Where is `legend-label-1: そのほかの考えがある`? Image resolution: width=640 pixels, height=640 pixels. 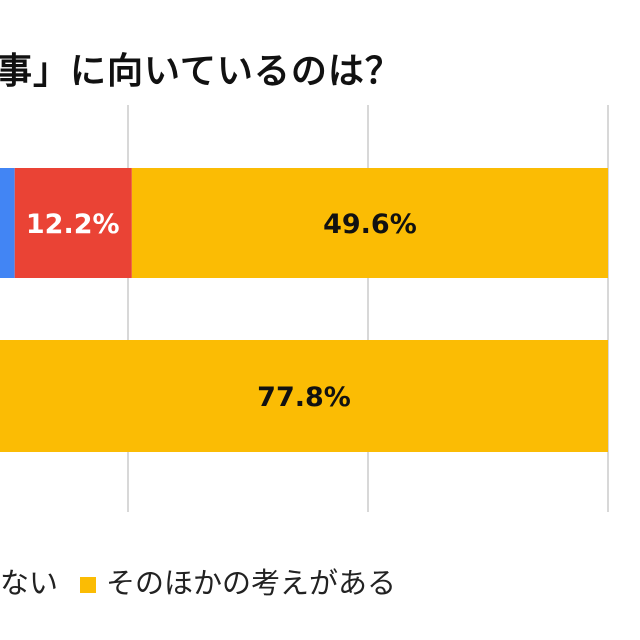 legend-label-1: そのほかの考えがある is located at coordinates (251, 583).